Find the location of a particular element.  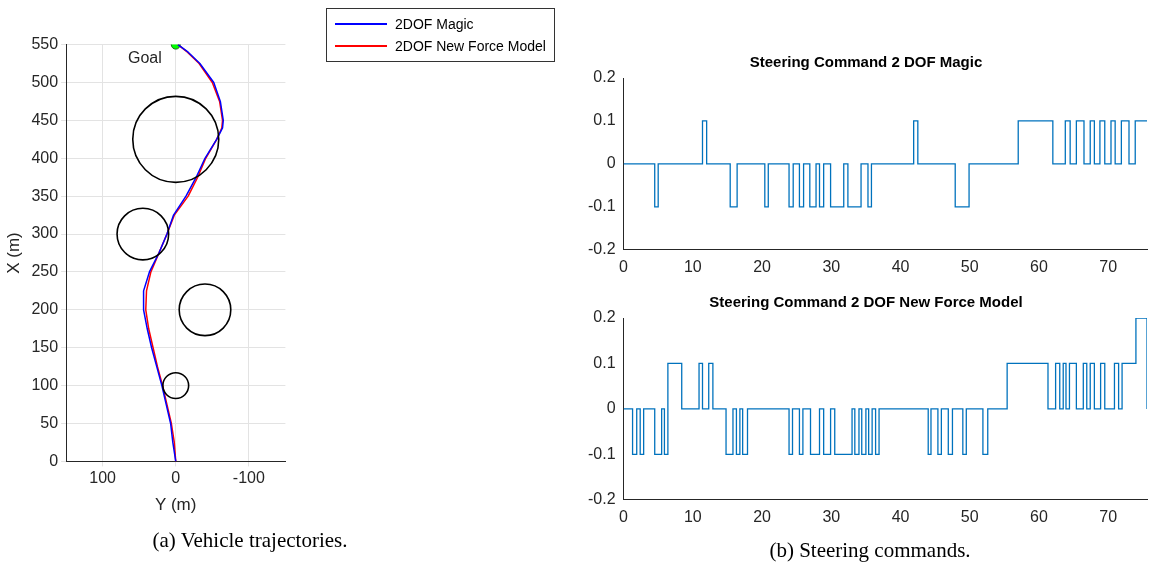

y-tick-label: 300 is located at coordinates (45, 233).